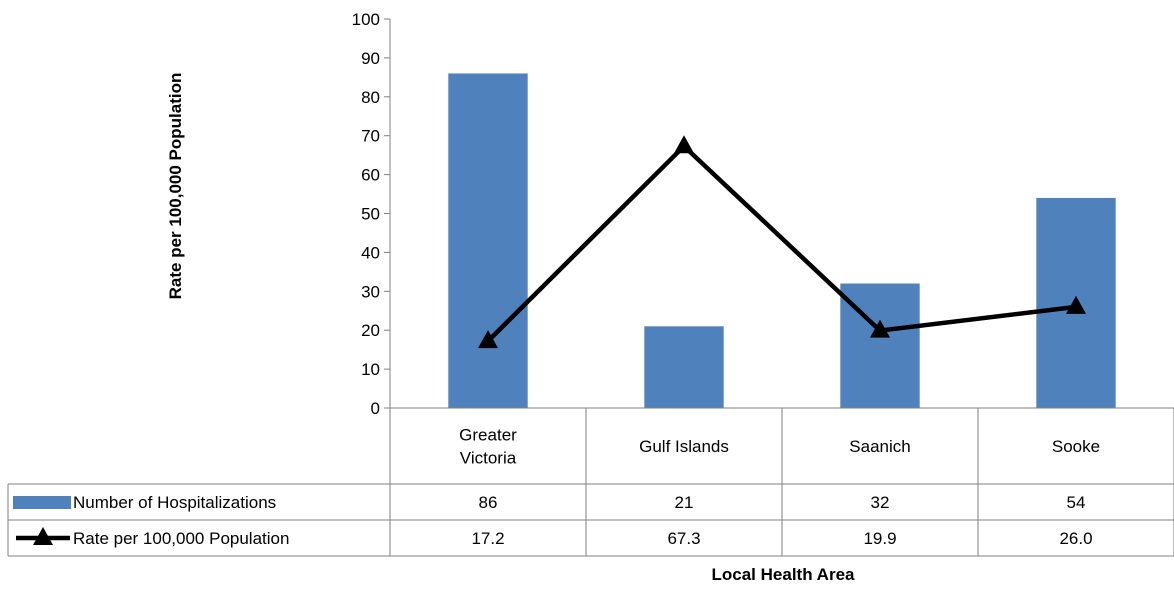  I want to click on data-label: 26.0, so click(1075, 538).